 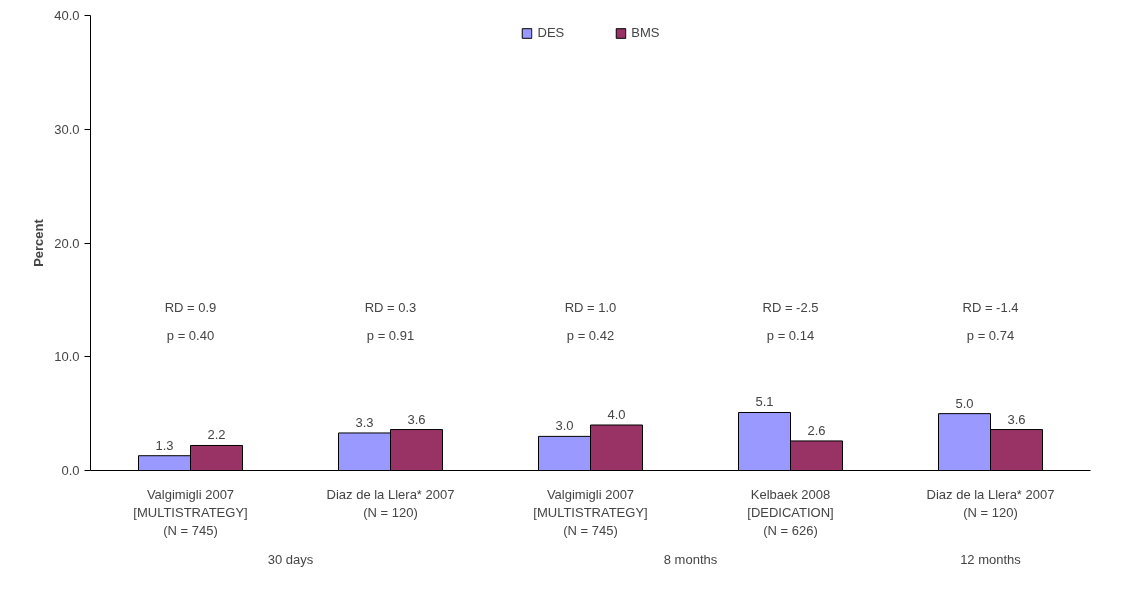 What do you see at coordinates (645, 32) in the screenshot?
I see `legend-label: BMS` at bounding box center [645, 32].